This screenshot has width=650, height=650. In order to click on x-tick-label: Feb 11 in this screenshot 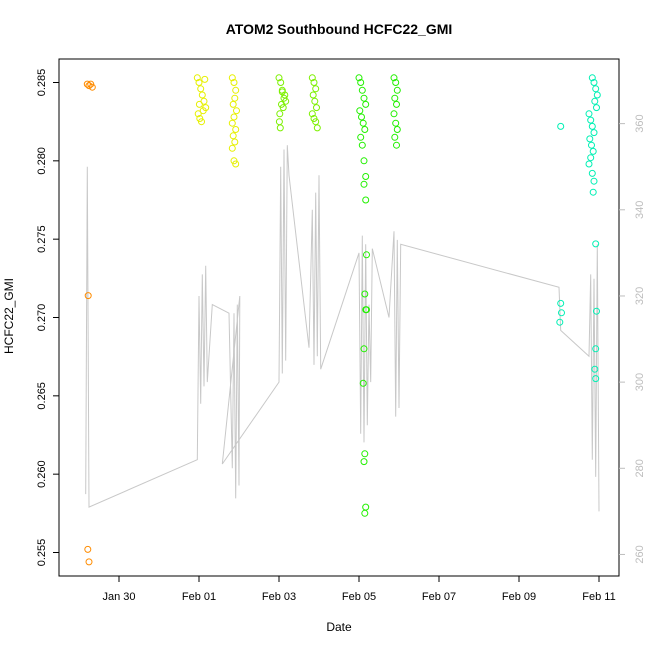, I will do `click(598, 597)`.